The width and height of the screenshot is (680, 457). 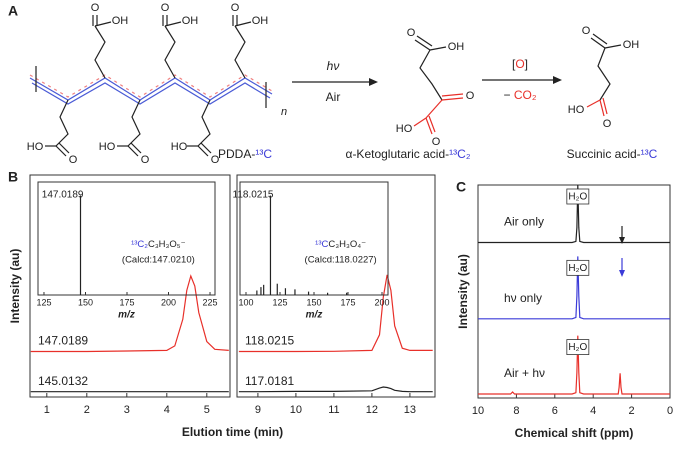 What do you see at coordinates (333, 410) in the screenshot?
I see `x-tick-label: 11` at bounding box center [333, 410].